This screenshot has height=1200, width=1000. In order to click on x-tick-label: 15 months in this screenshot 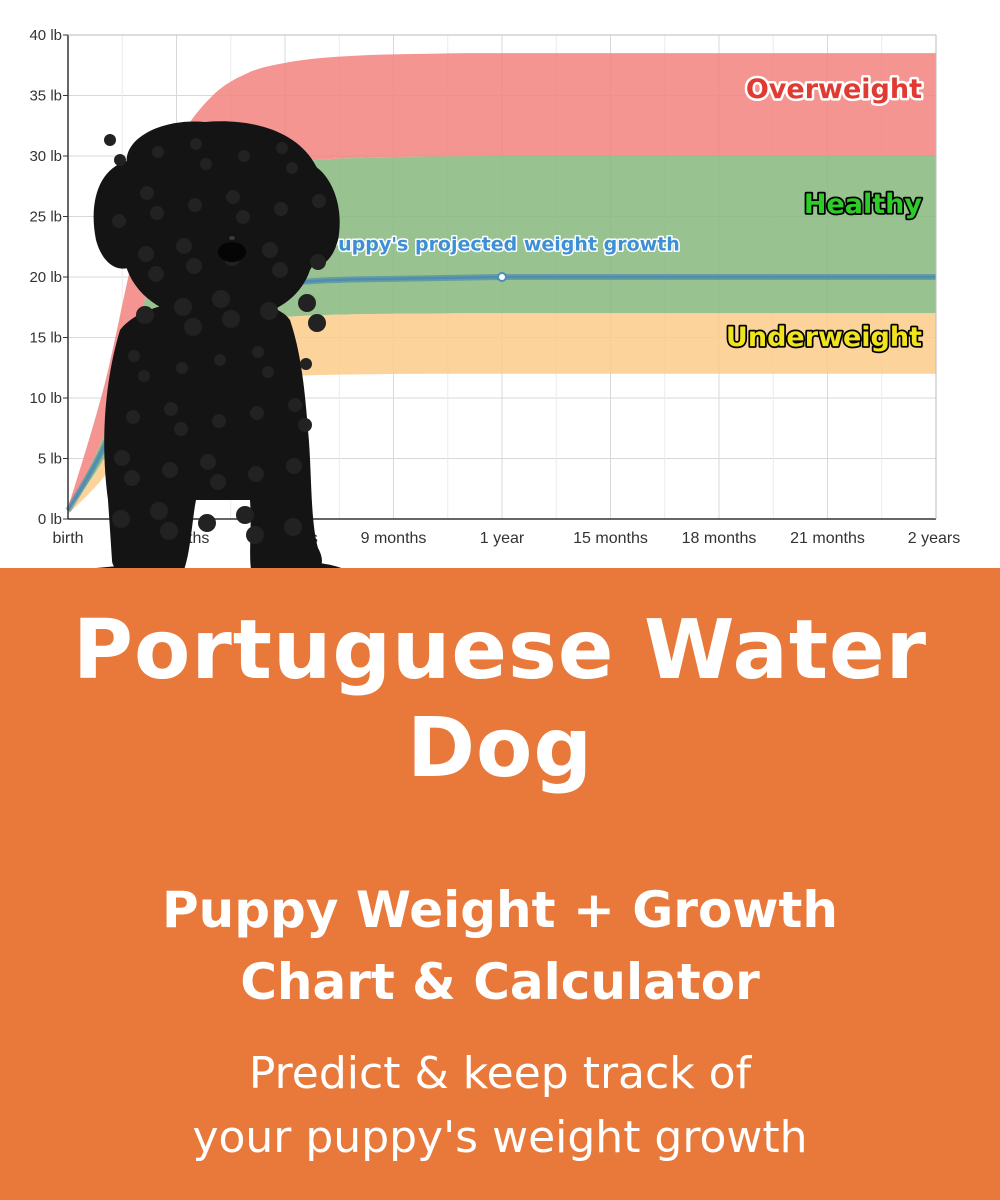, I will do `click(610, 538)`.